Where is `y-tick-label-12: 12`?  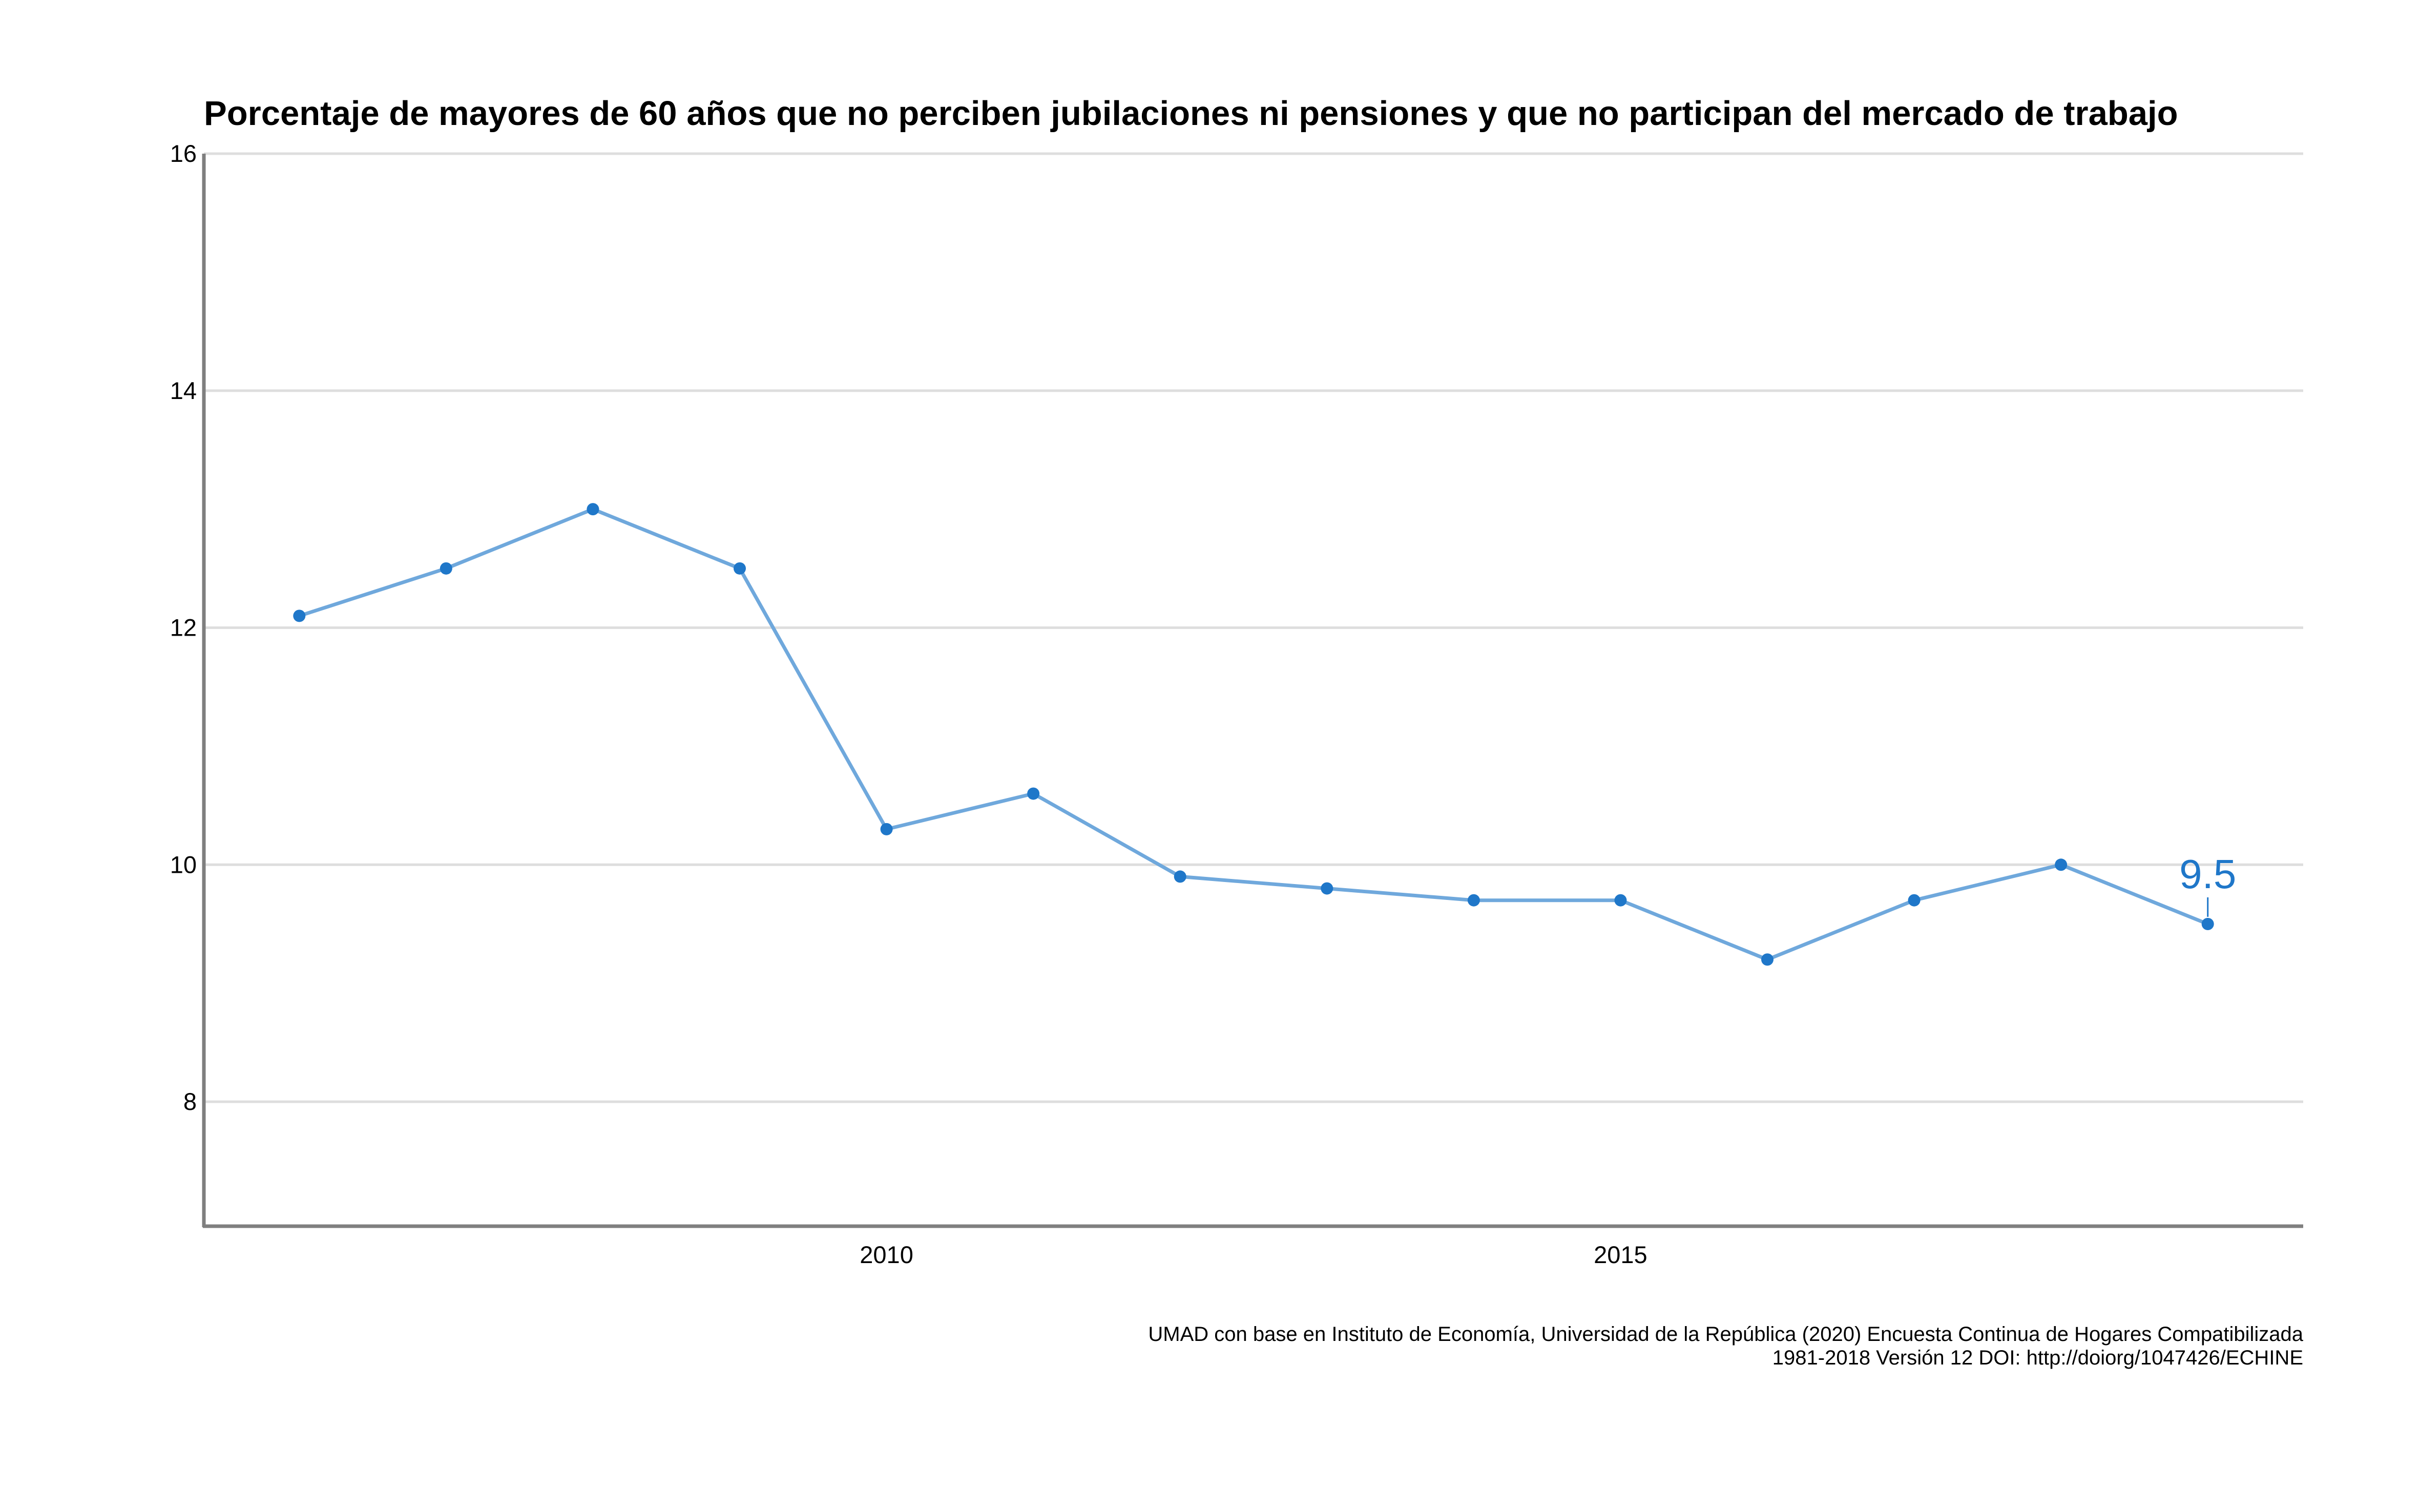 y-tick-label-12: 12 is located at coordinates (183, 627).